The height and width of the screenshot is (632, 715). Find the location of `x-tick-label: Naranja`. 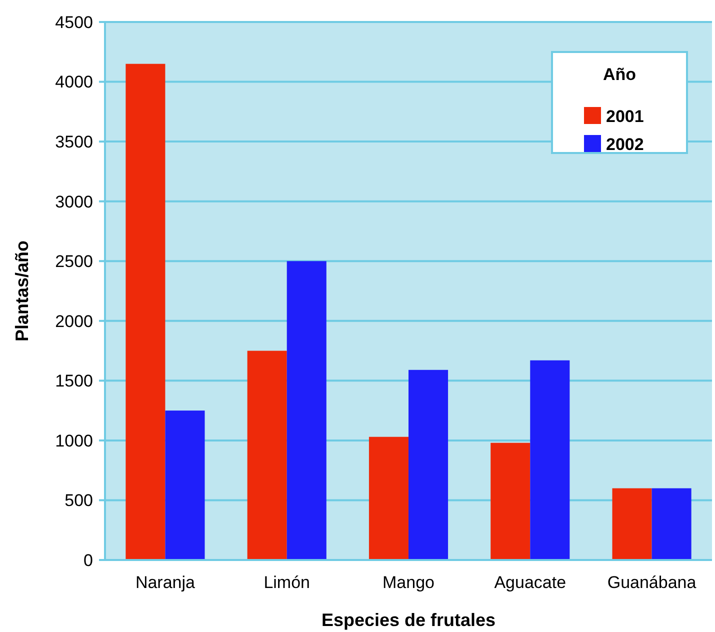

x-tick-label: Naranja is located at coordinates (165, 582).